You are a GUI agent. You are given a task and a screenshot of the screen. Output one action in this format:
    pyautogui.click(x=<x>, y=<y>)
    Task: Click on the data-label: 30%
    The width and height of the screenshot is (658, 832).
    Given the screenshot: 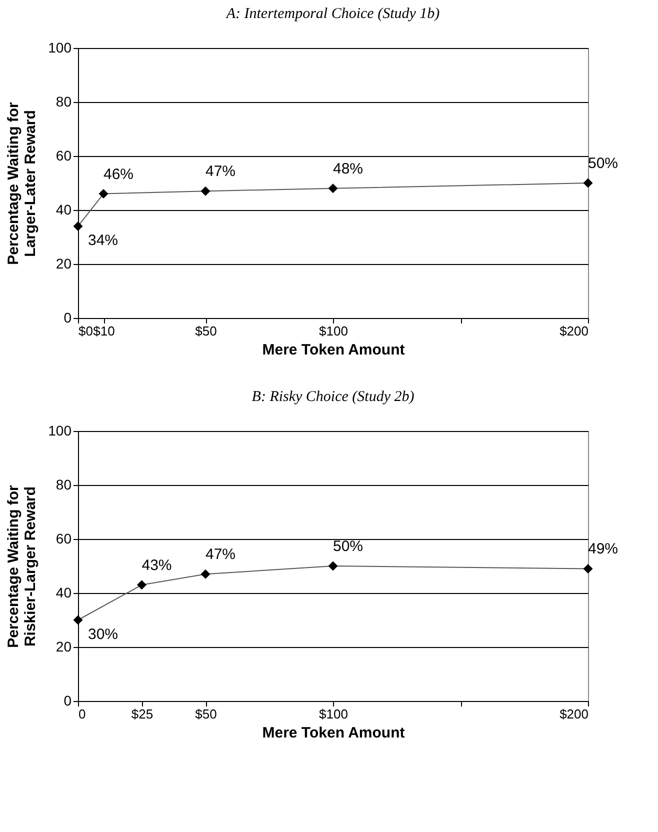 What is the action you would take?
    pyautogui.click(x=103, y=634)
    